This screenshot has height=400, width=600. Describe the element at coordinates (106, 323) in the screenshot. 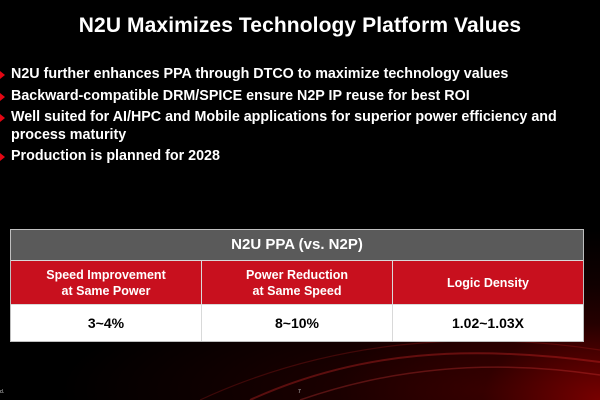

I see `speed-improvement-value: 3~4%` at that location.